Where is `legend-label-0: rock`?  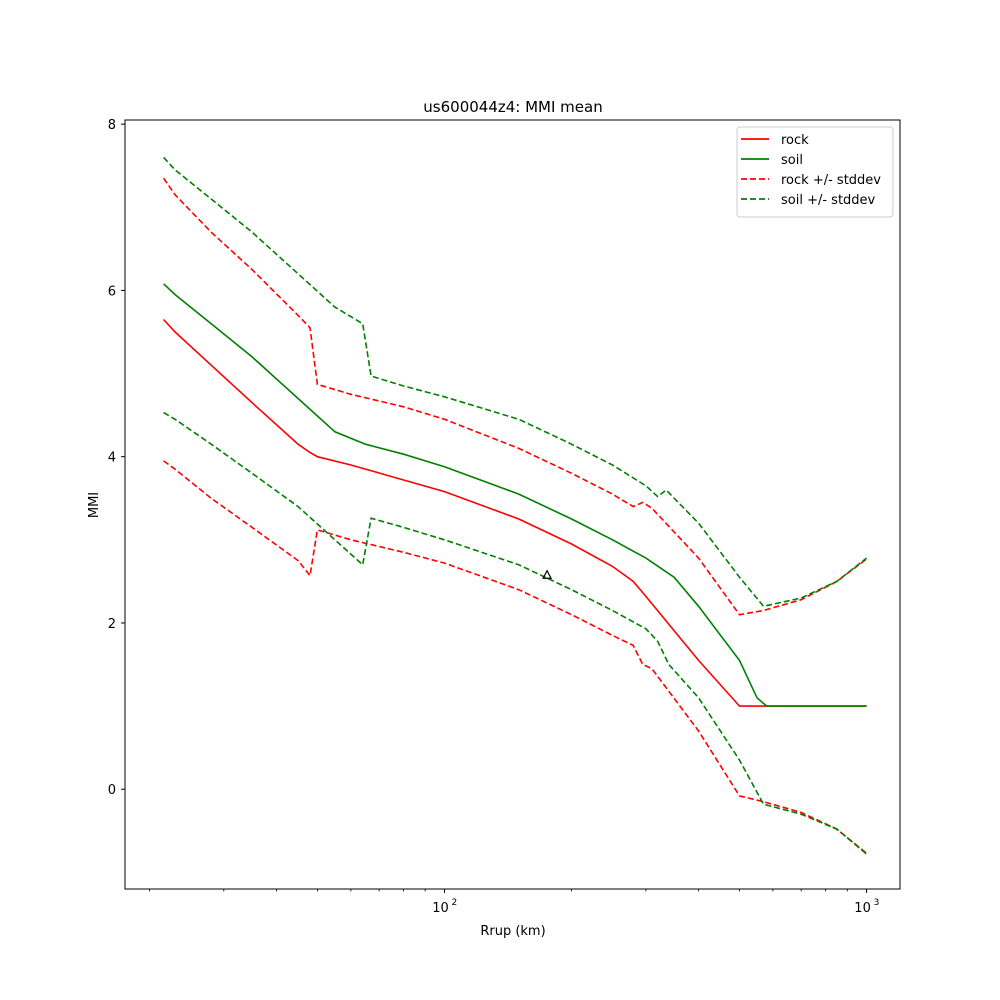
legend-label-0: rock is located at coordinates (795, 140).